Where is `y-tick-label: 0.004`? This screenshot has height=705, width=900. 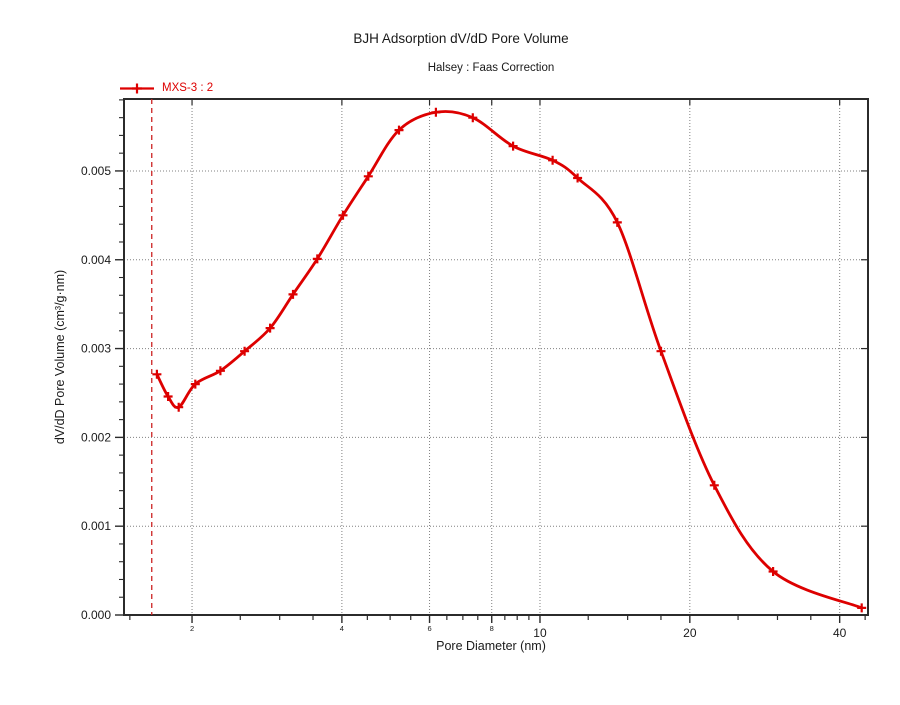
y-tick-label: 0.004 is located at coordinates (96, 260).